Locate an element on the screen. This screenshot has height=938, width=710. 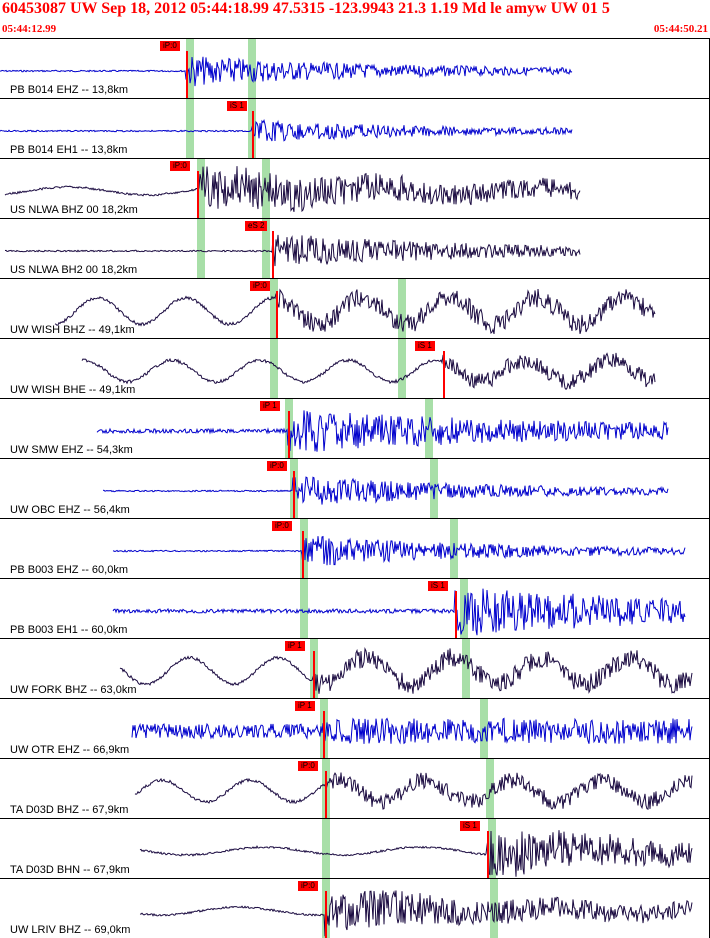
channel-label: US NLWA BH2 00 18,2km is located at coordinates (74, 270).